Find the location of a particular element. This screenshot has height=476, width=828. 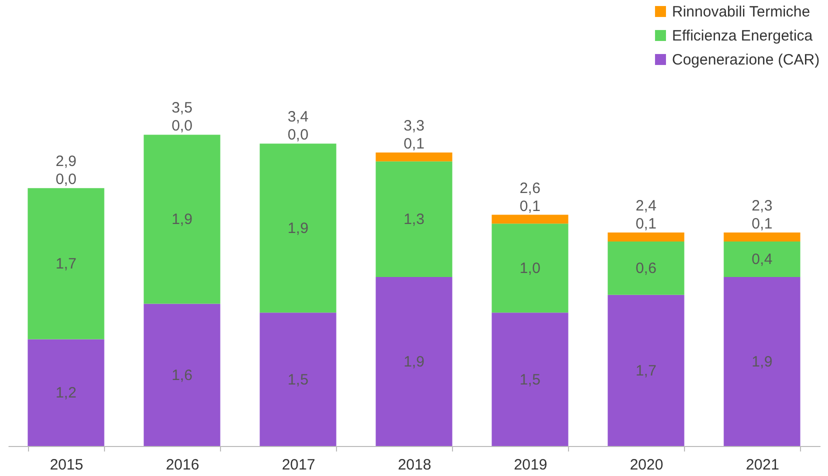

data-label: 1,0 is located at coordinates (530, 269).